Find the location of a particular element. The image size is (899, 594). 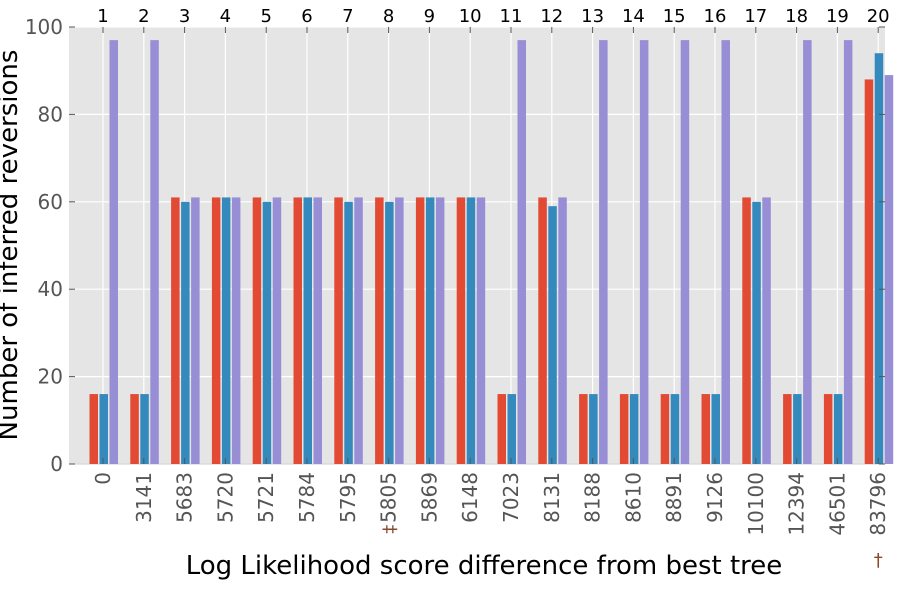

marker-rotated: † is located at coordinates (878, 560).